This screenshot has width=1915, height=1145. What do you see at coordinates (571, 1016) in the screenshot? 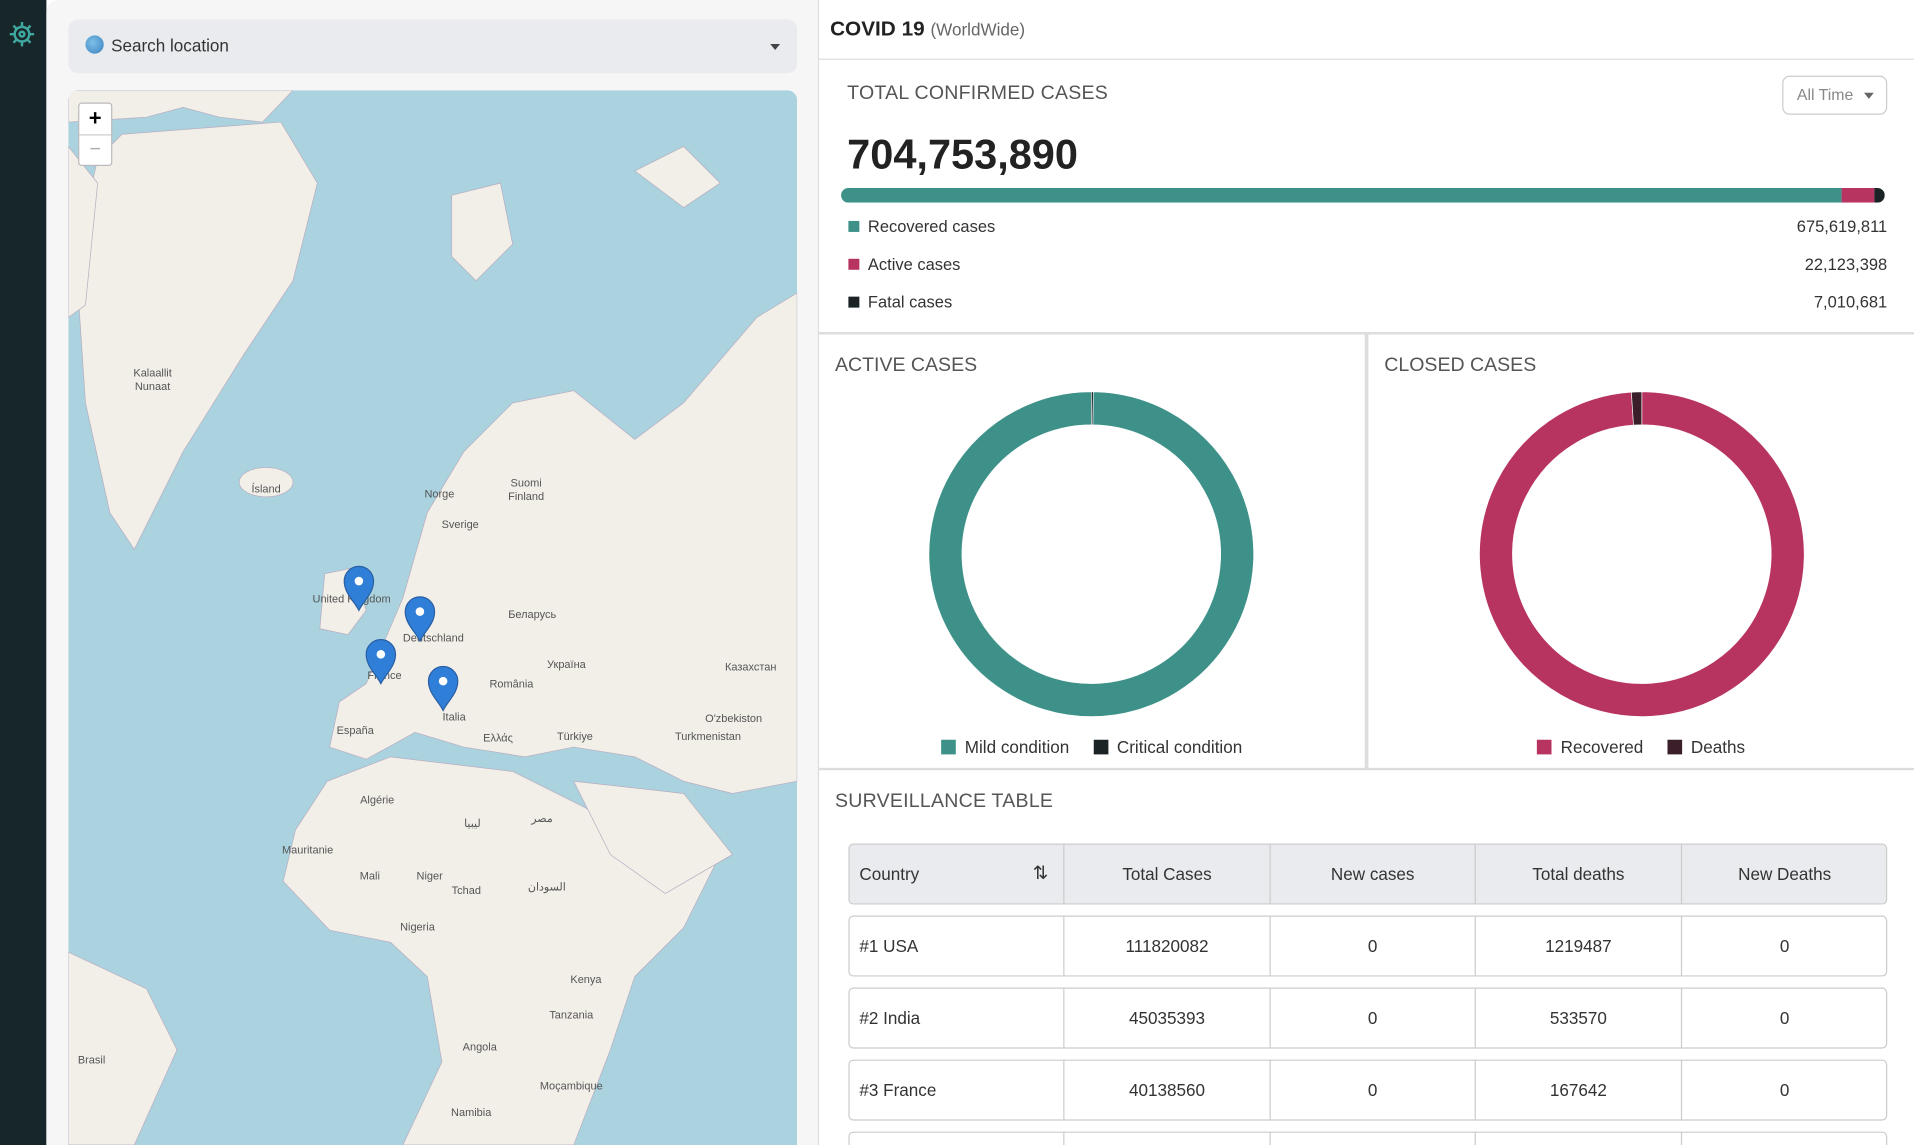
I see `map-label: Tanzania` at bounding box center [571, 1016].